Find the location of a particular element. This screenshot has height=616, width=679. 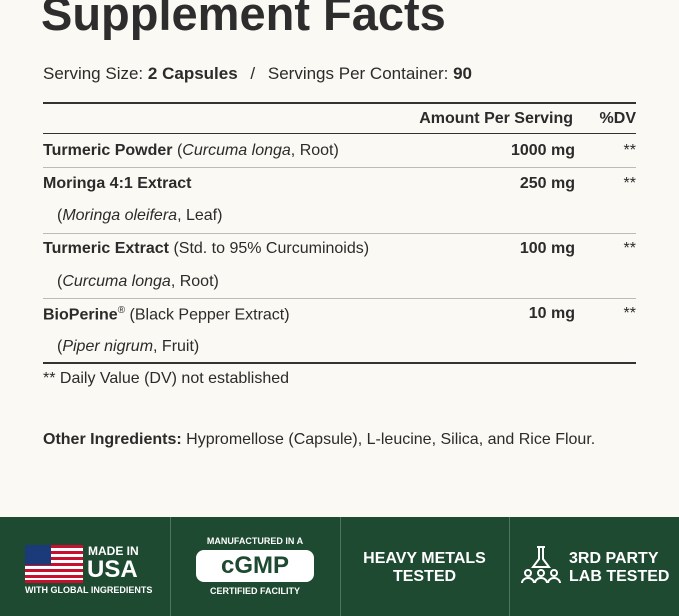

sub: (Piper nigrum, Fruit) is located at coordinates (128, 347).